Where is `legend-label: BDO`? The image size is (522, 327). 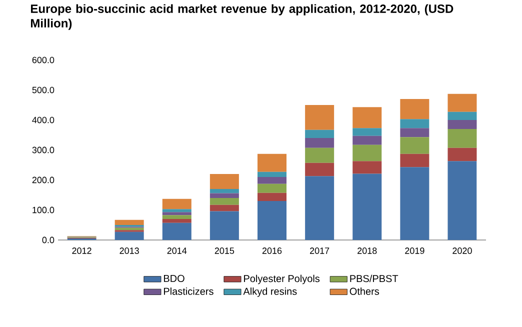 legend-label: BDO is located at coordinates (174, 278).